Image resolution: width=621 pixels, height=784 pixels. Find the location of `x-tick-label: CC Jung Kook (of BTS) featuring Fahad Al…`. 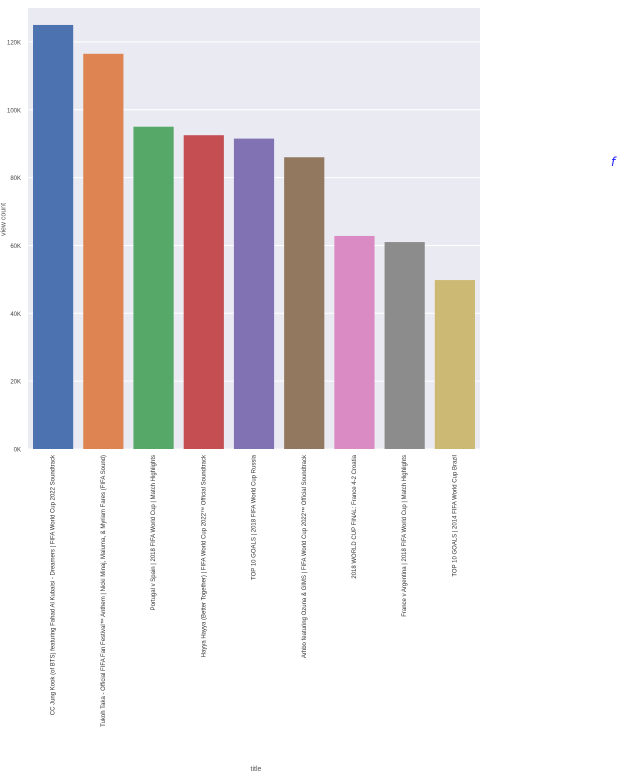

x-tick-label: CC Jung Kook (of BTS) featuring Fahad Al… is located at coordinates (54, 584).